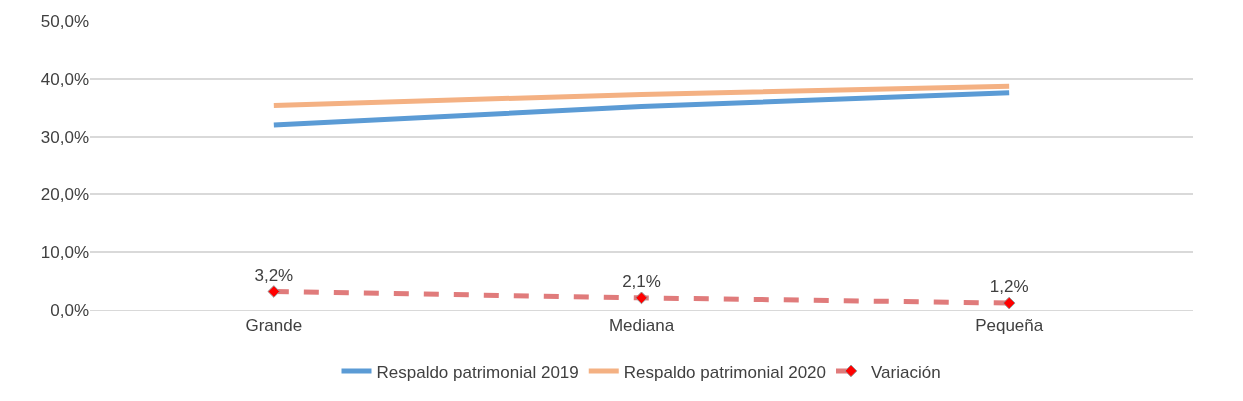 The image size is (1243, 401). What do you see at coordinates (477, 372) in the screenshot?
I see `legend-label: Respaldo patrimonial 2019` at bounding box center [477, 372].